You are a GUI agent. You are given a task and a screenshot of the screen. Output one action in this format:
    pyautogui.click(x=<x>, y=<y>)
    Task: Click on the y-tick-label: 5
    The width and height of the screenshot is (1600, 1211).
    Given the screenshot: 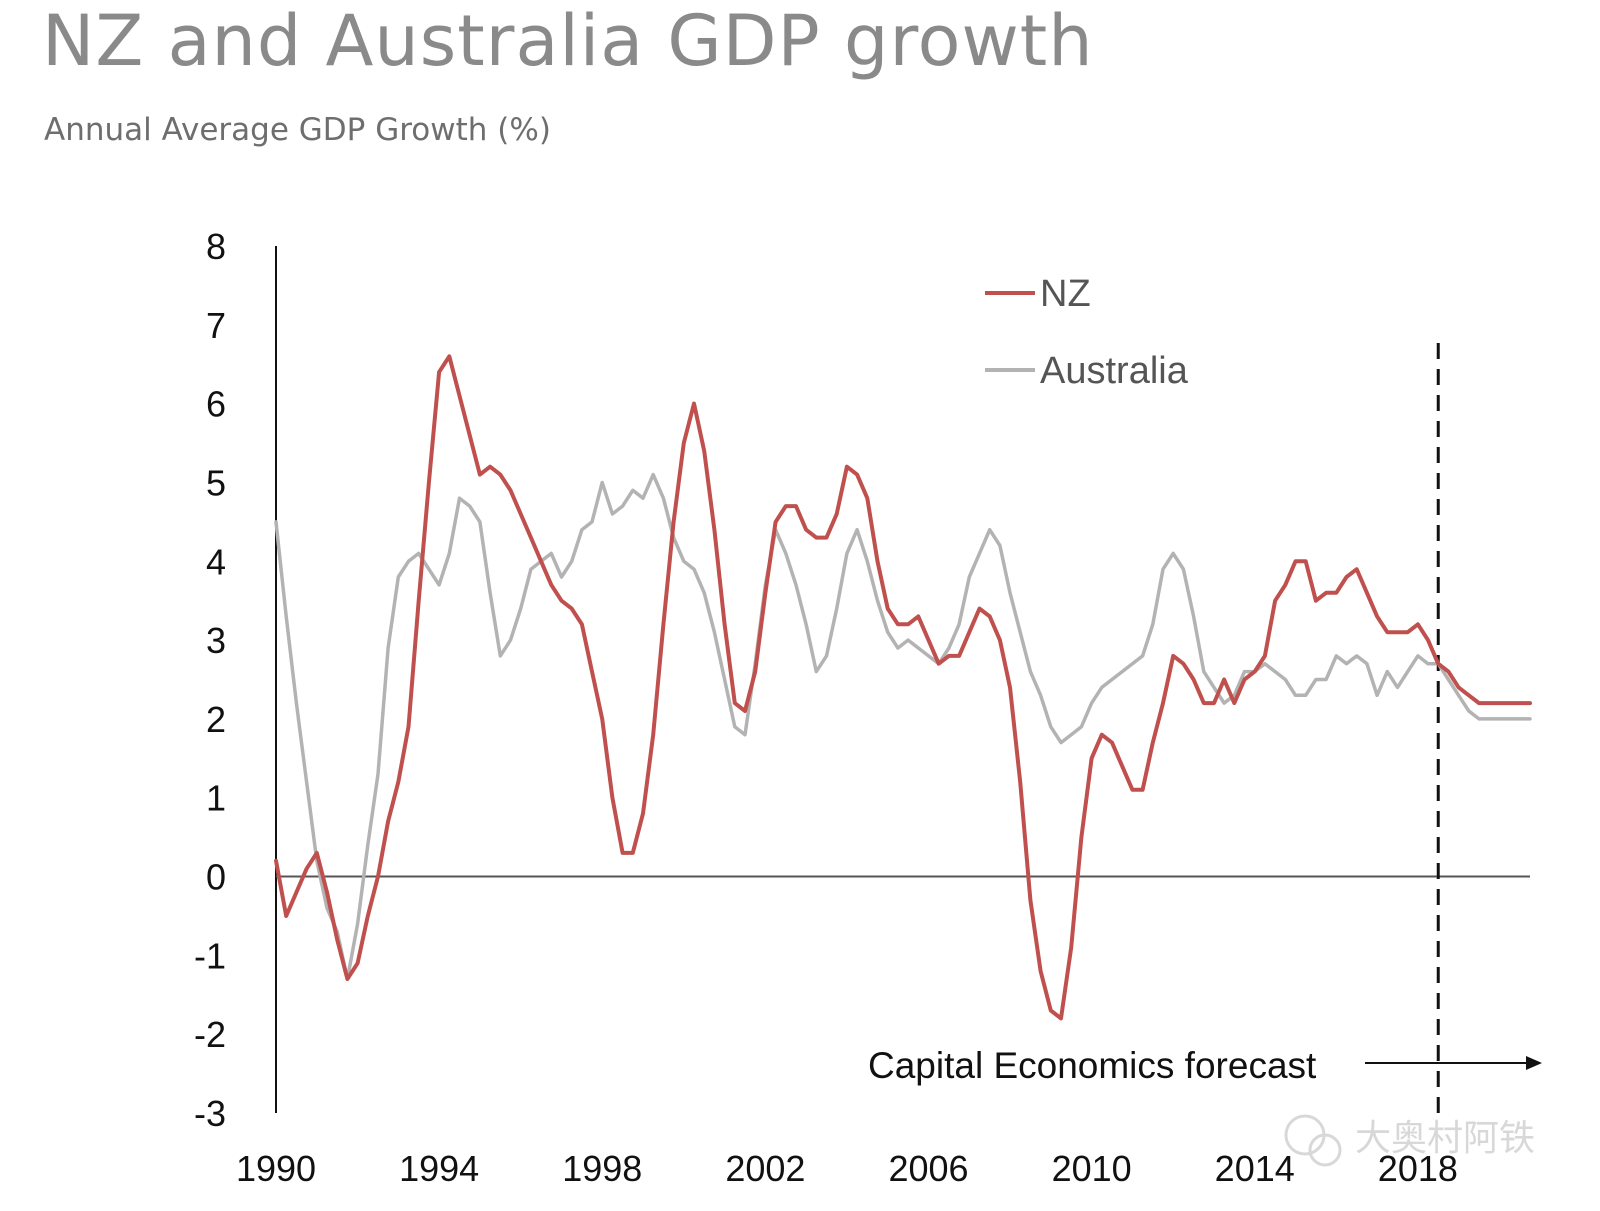 What is the action you would take?
    pyautogui.click(x=216, y=482)
    